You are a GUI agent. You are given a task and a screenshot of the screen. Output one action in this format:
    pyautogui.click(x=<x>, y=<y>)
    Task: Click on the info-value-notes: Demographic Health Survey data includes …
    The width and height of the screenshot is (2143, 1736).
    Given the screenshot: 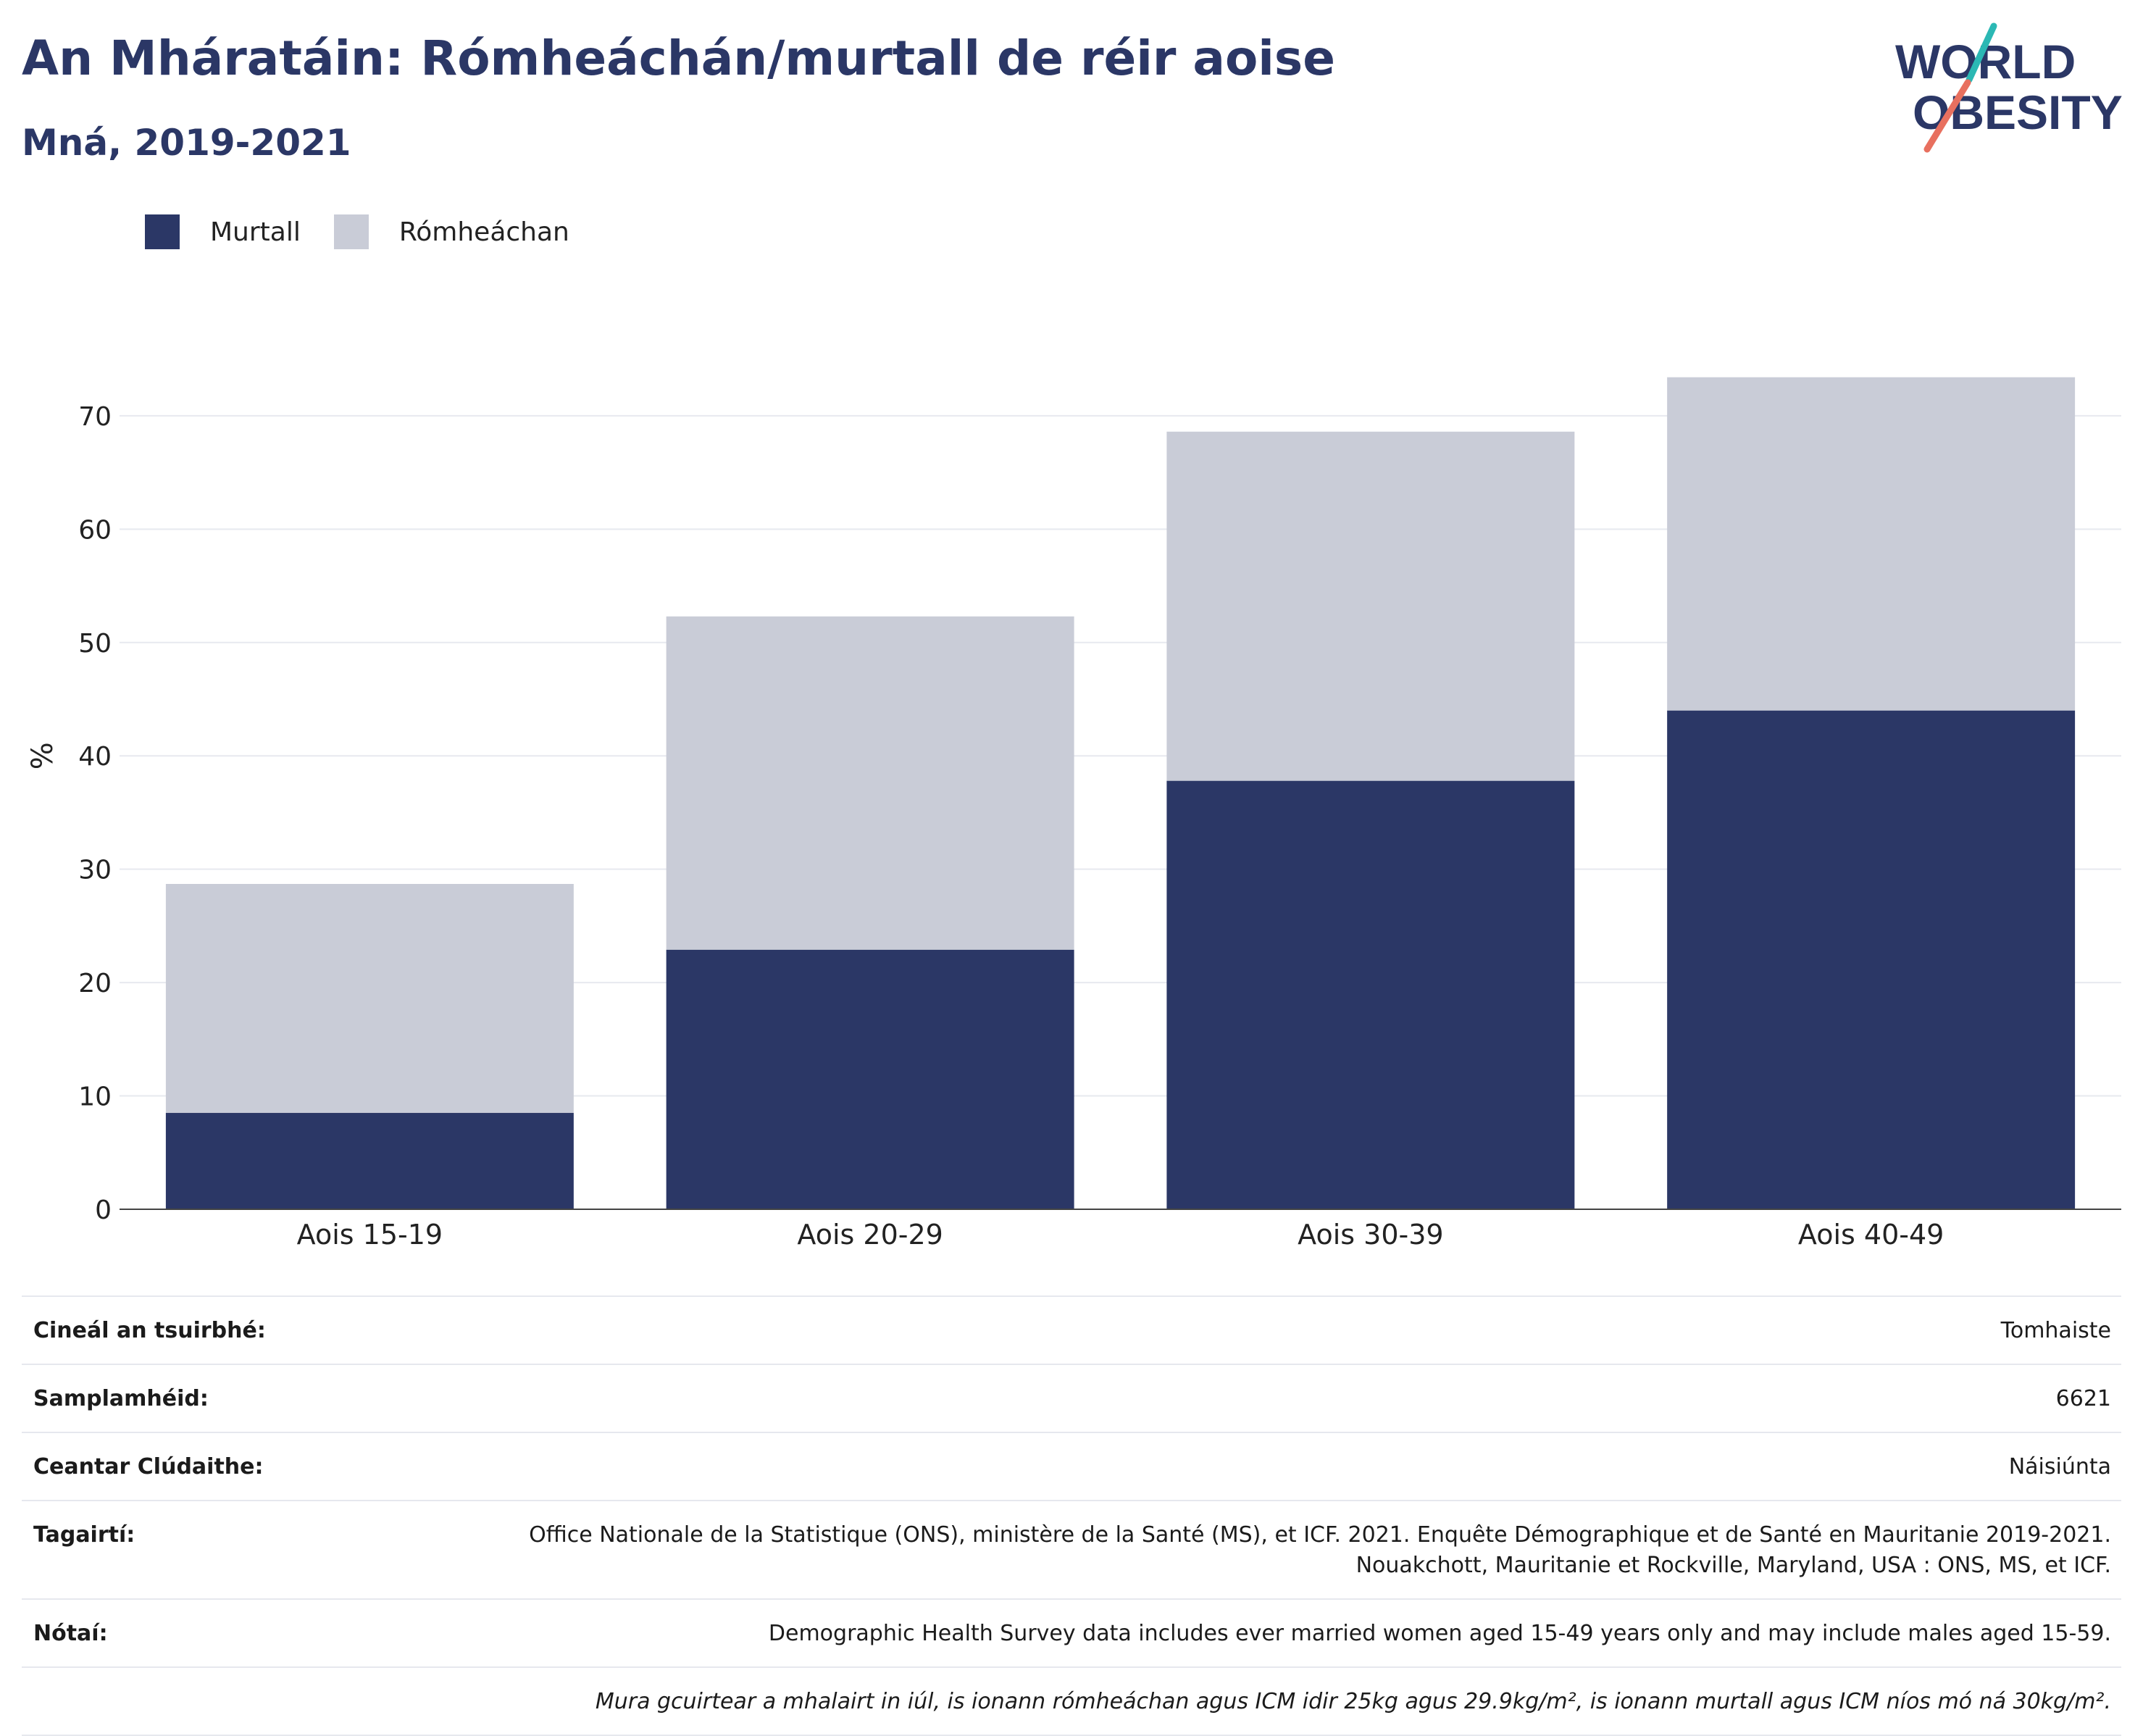 What is the action you would take?
    pyautogui.click(x=1439, y=1633)
    